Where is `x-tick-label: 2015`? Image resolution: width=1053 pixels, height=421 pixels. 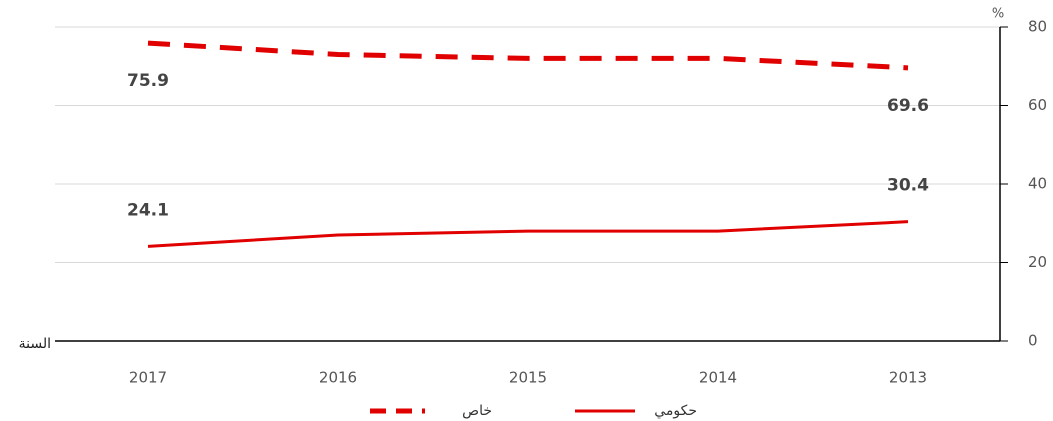
x-tick-label: 2015 is located at coordinates (528, 378).